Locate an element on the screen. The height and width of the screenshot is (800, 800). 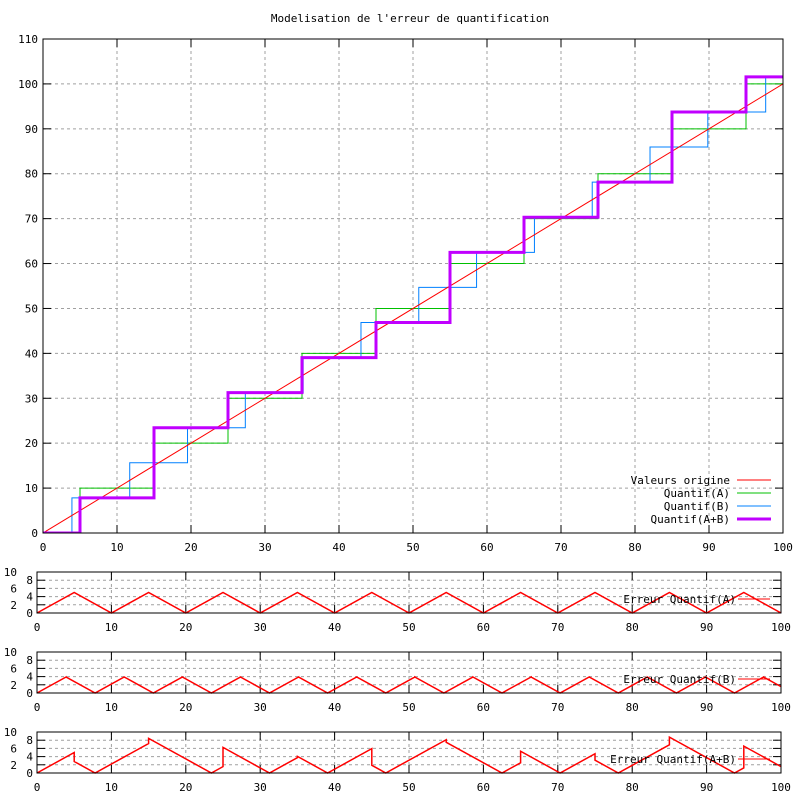
y-tick-label: 70 is located at coordinates (31, 219).